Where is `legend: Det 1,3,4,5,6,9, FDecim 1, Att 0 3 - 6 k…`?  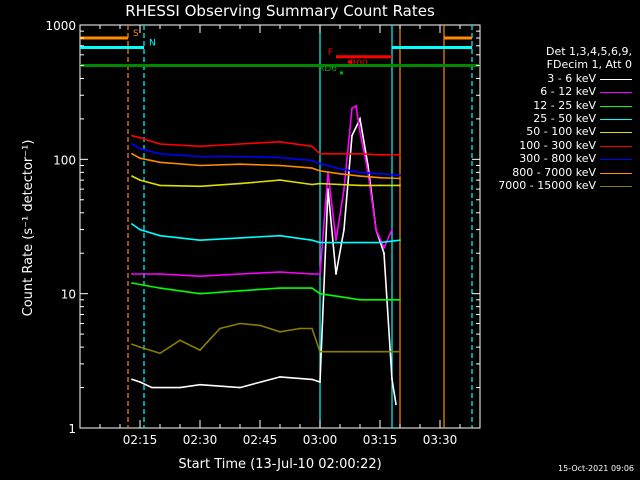
legend: Det 1,3,4,5,6,9, FDecim 1, Att 0 3 - 6 k… is located at coordinates (557, 118).